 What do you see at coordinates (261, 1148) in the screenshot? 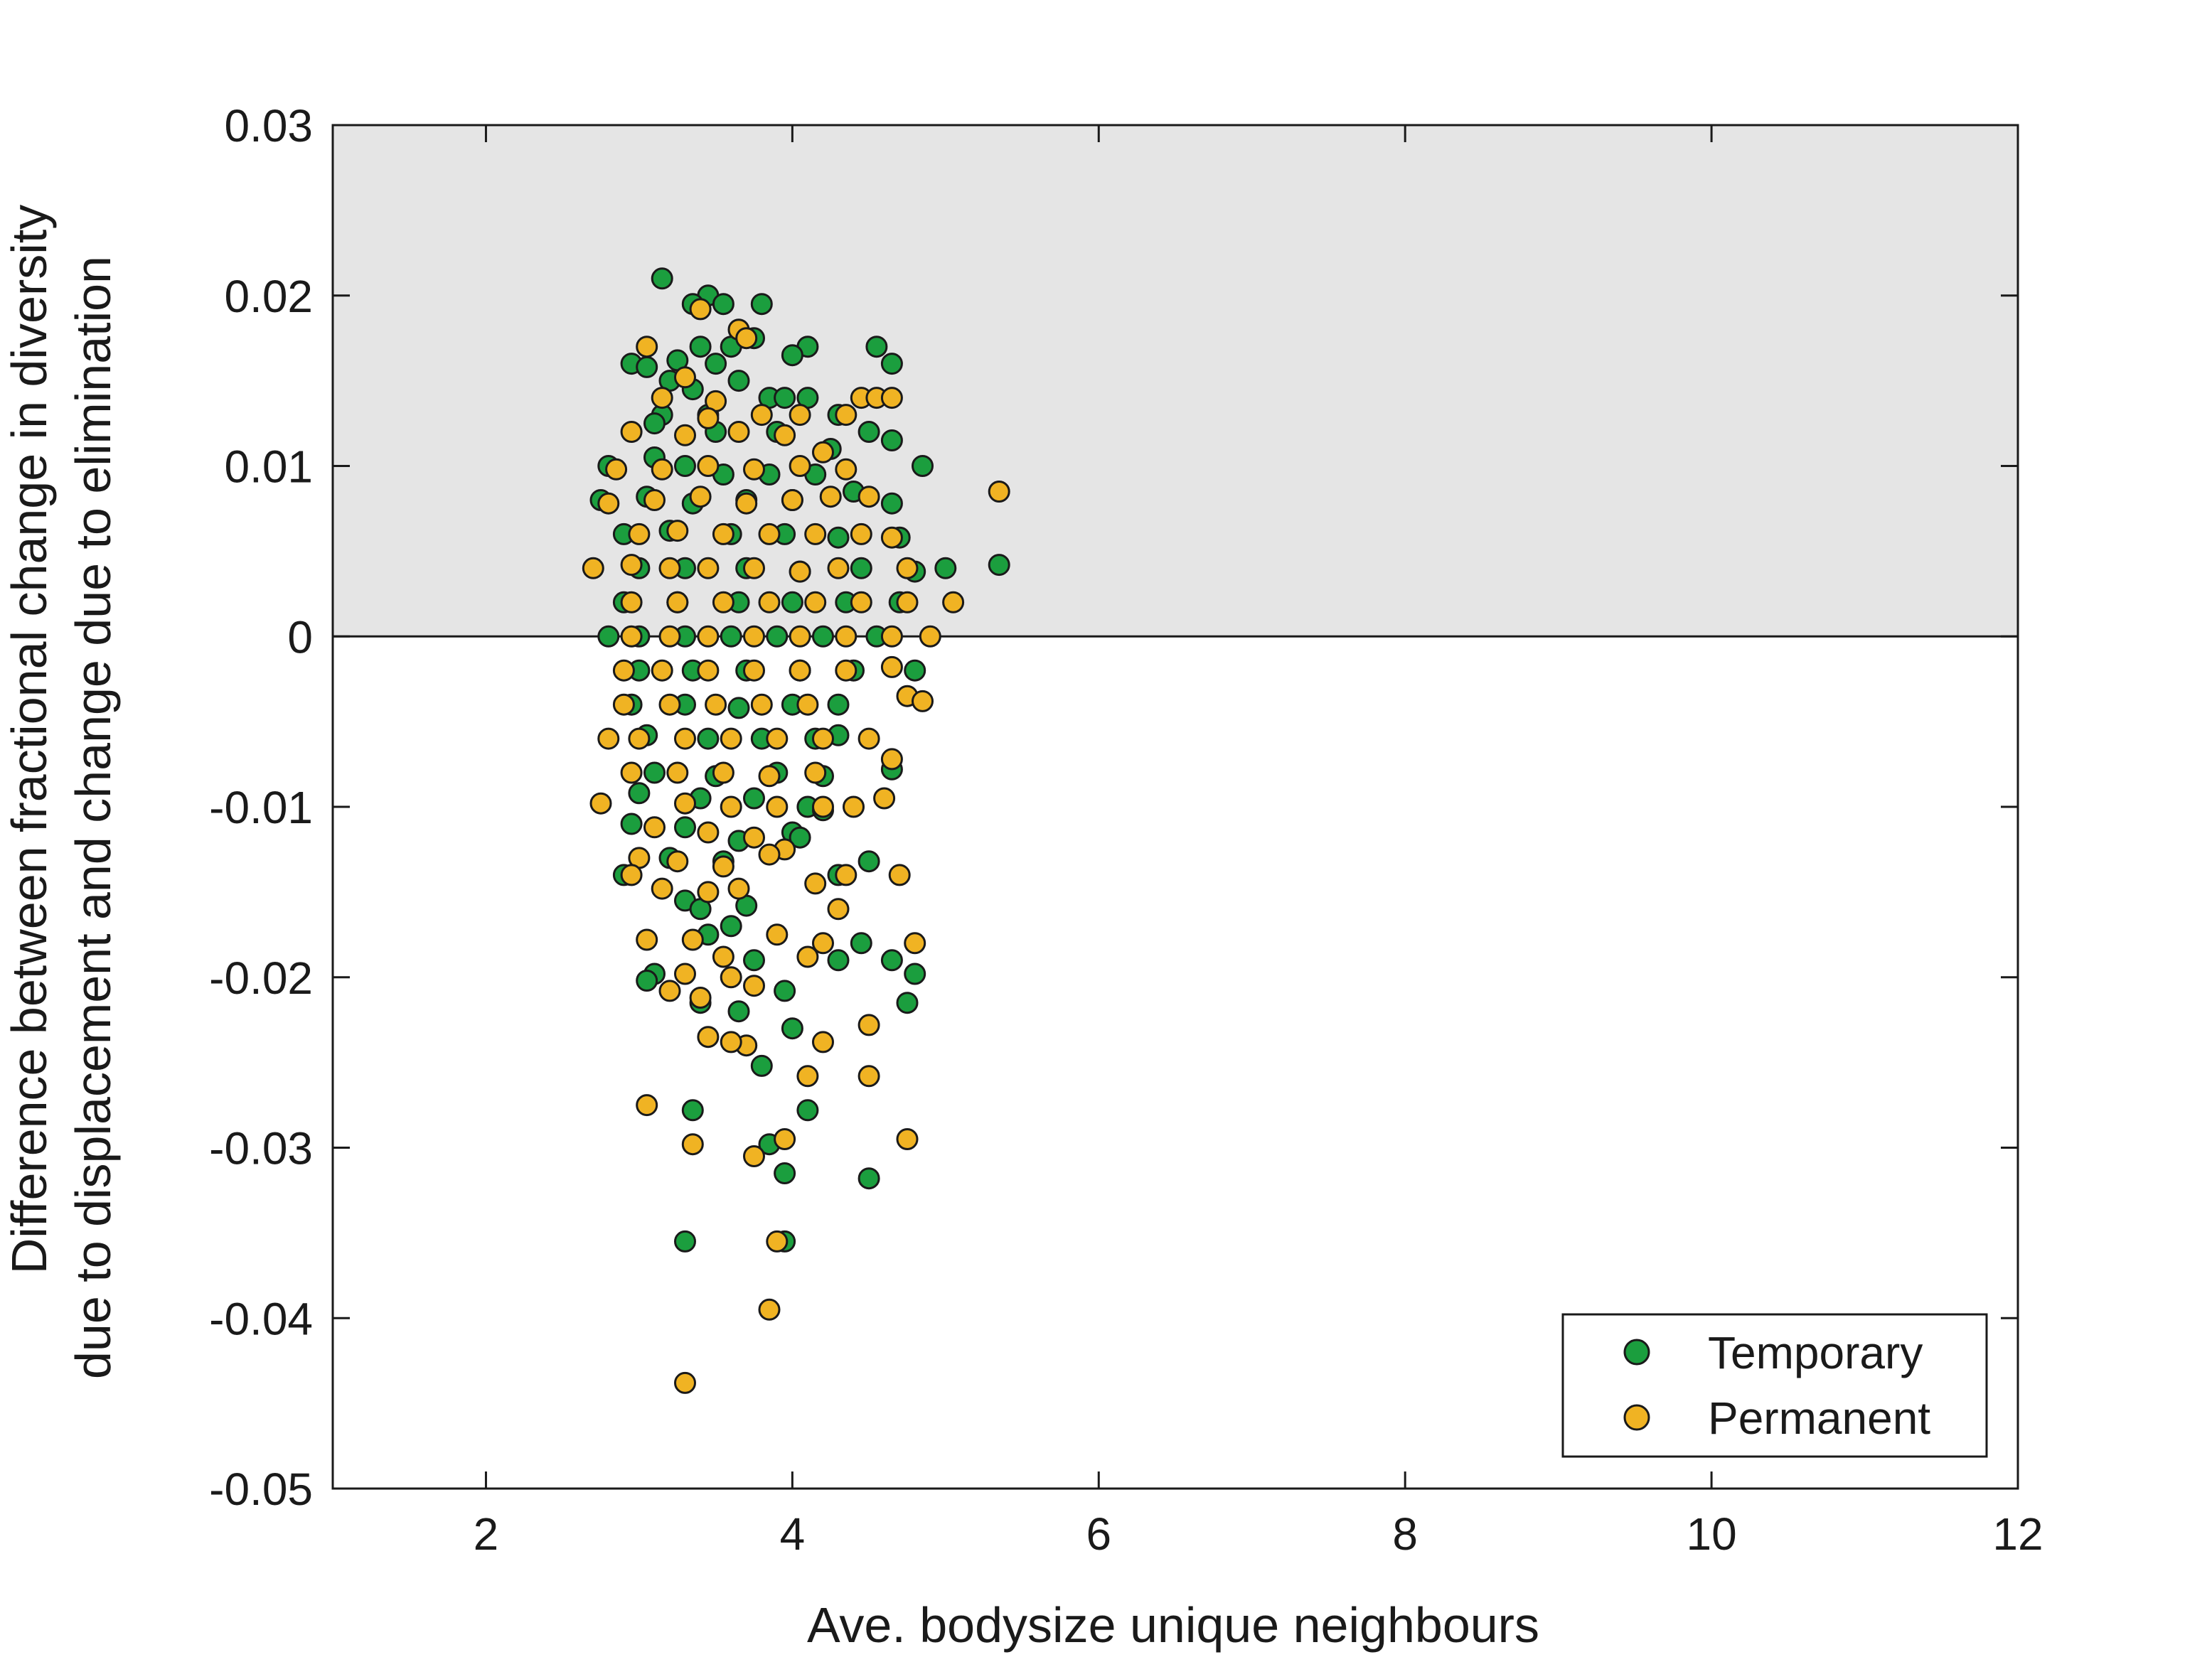
I see `y-tick-label: -0.03` at bounding box center [261, 1148].